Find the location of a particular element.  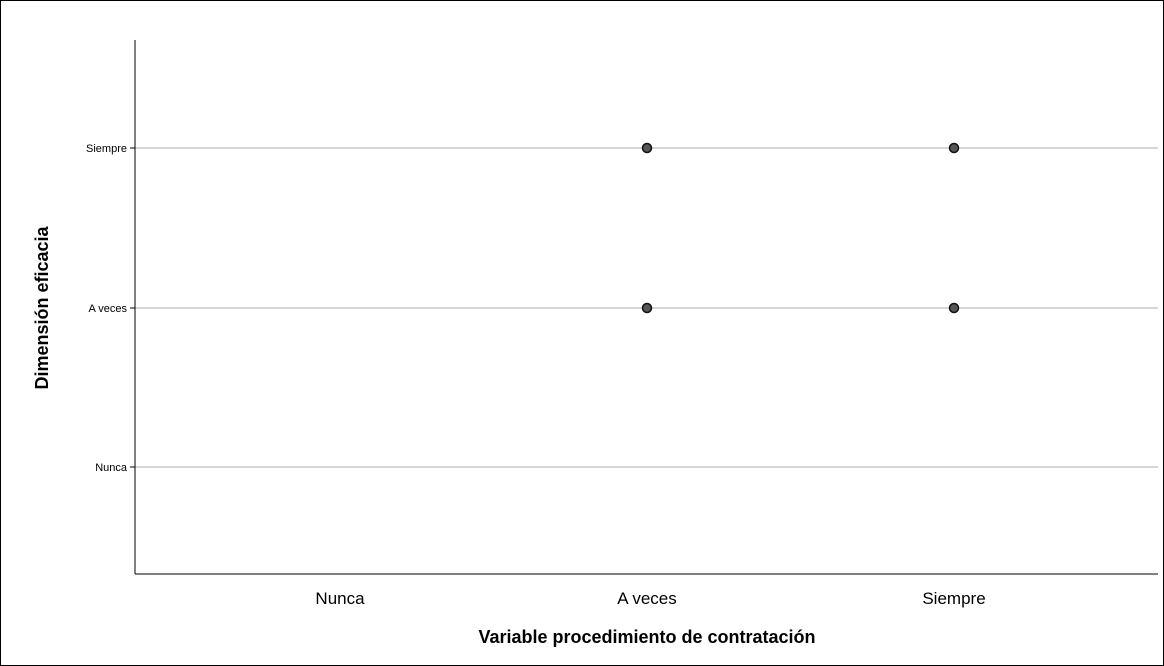

x-tick-label: Siempre is located at coordinates (953, 598).